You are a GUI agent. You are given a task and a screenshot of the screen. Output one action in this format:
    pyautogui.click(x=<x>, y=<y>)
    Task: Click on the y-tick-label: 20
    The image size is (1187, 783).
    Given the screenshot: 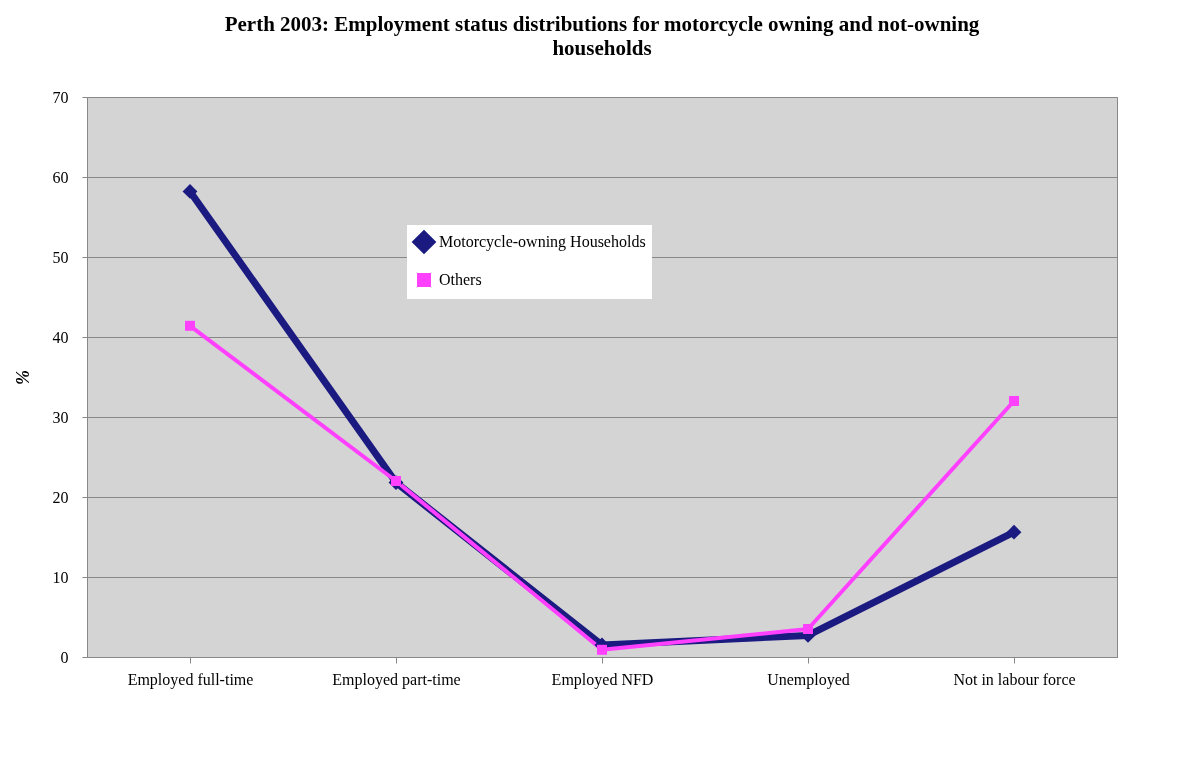 What is the action you would take?
    pyautogui.click(x=60, y=497)
    